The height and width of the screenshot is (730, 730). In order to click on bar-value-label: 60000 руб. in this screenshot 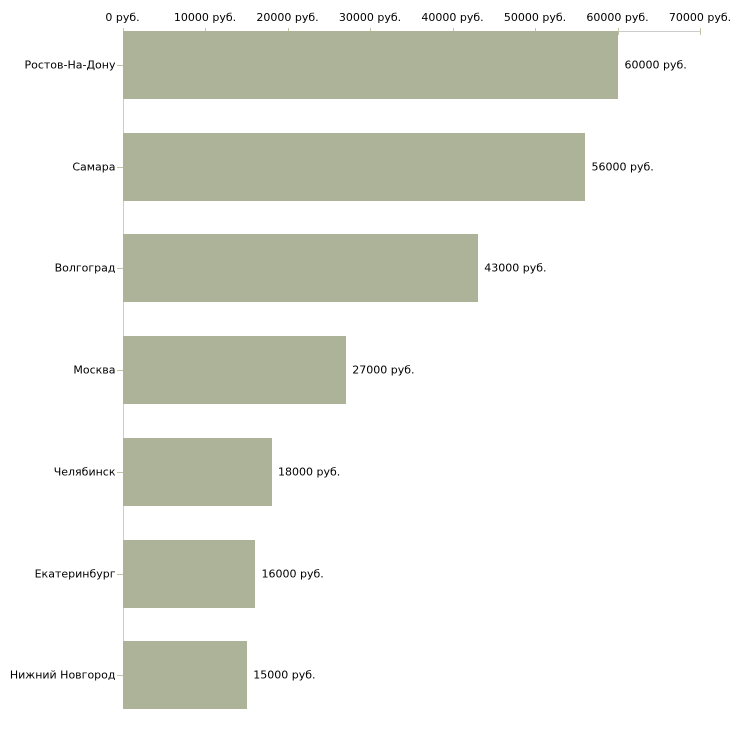, I will do `click(655, 65)`.